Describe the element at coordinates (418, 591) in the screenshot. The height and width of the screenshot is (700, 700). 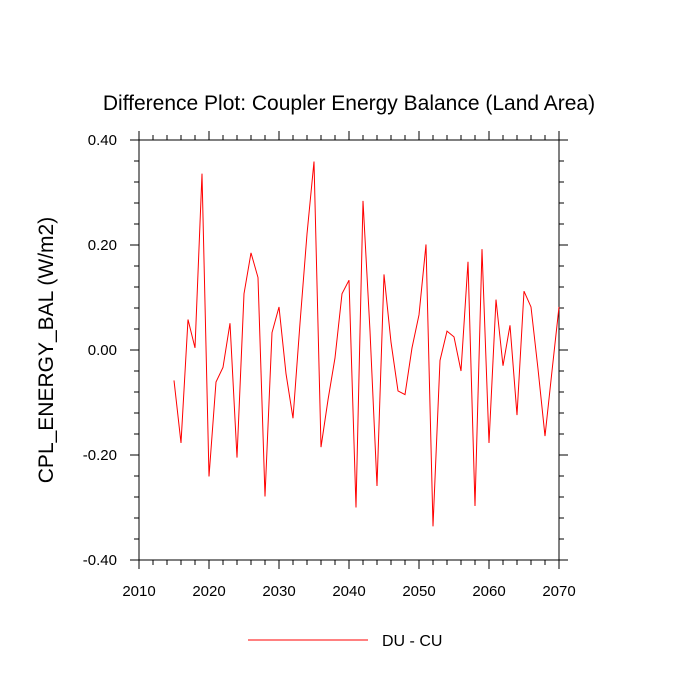
I see `x-tick-label: 2050` at that location.